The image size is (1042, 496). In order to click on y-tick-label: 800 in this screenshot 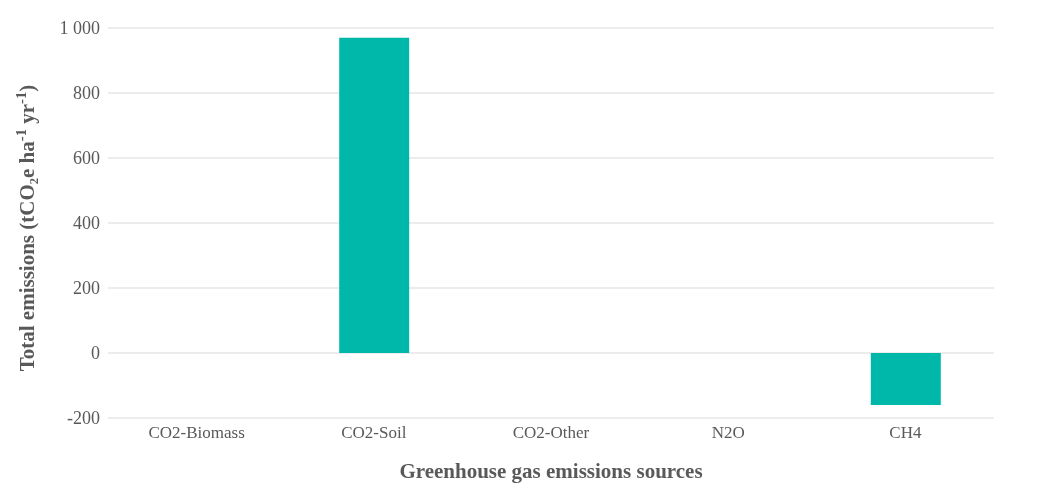, I will do `click(86, 93)`.